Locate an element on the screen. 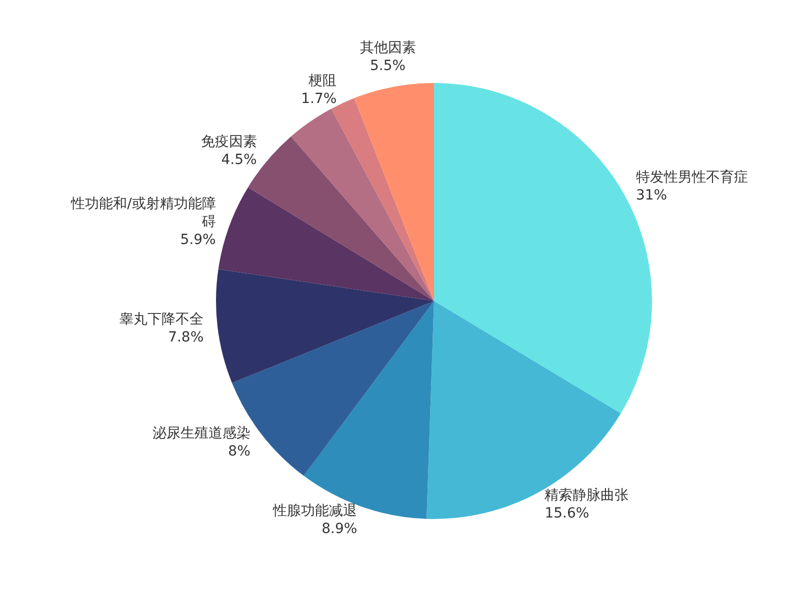 This screenshot has width=800, height=595. slice-label: 免疫因素 is located at coordinates (228, 142).